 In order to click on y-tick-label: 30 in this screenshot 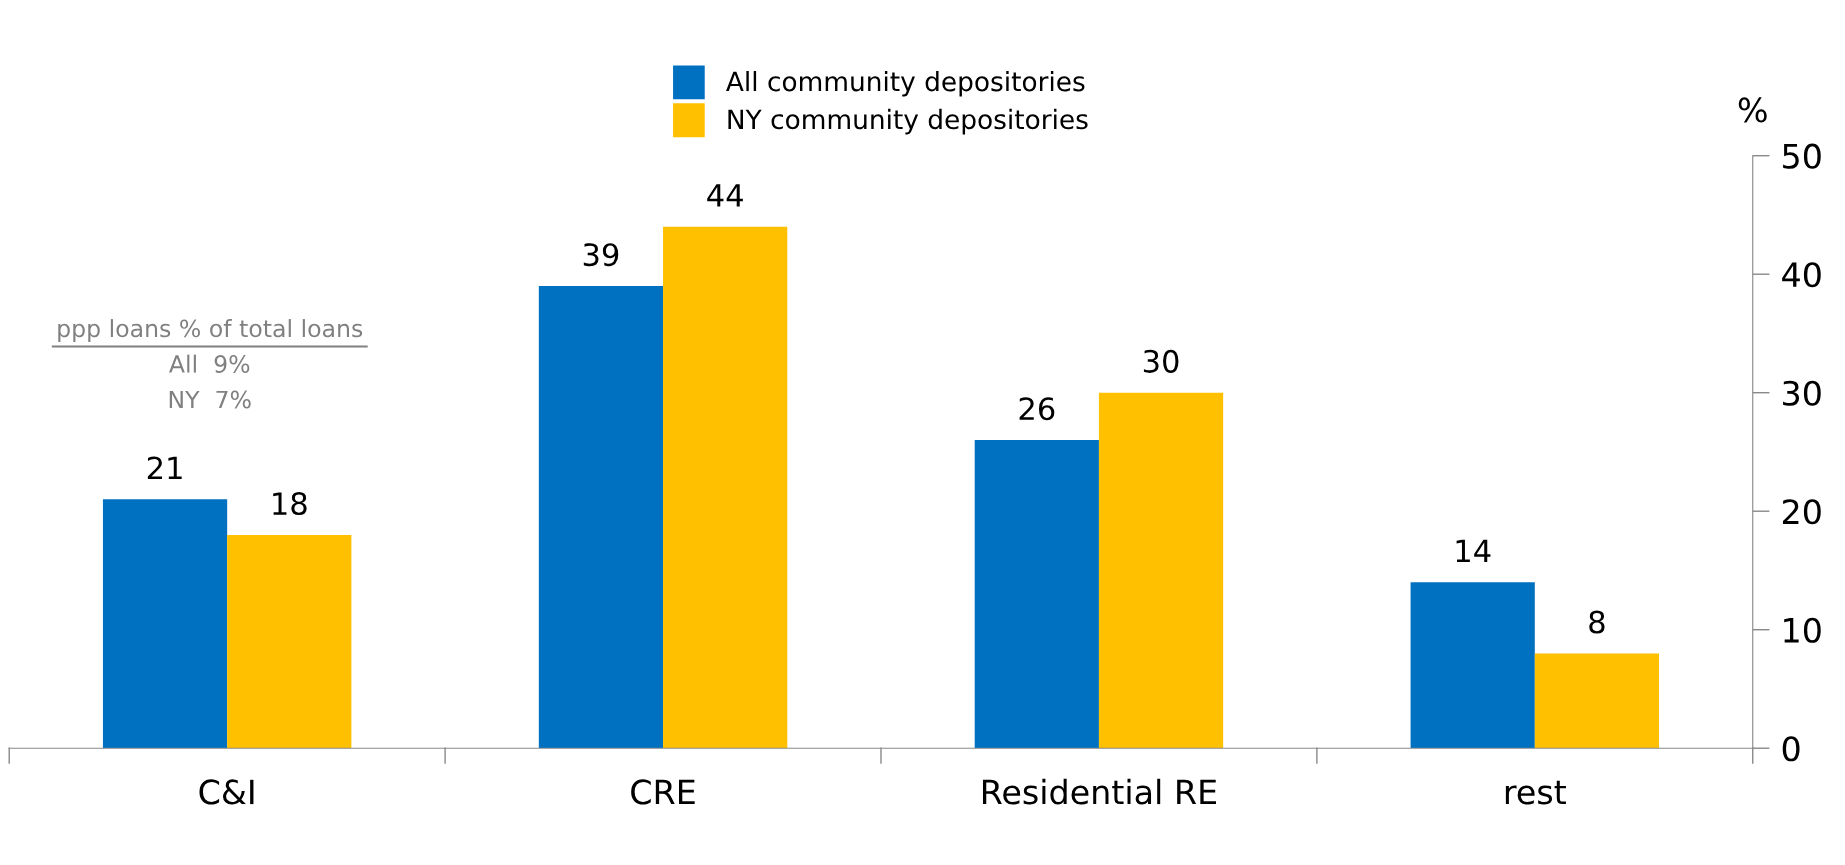, I will do `click(1802, 393)`.